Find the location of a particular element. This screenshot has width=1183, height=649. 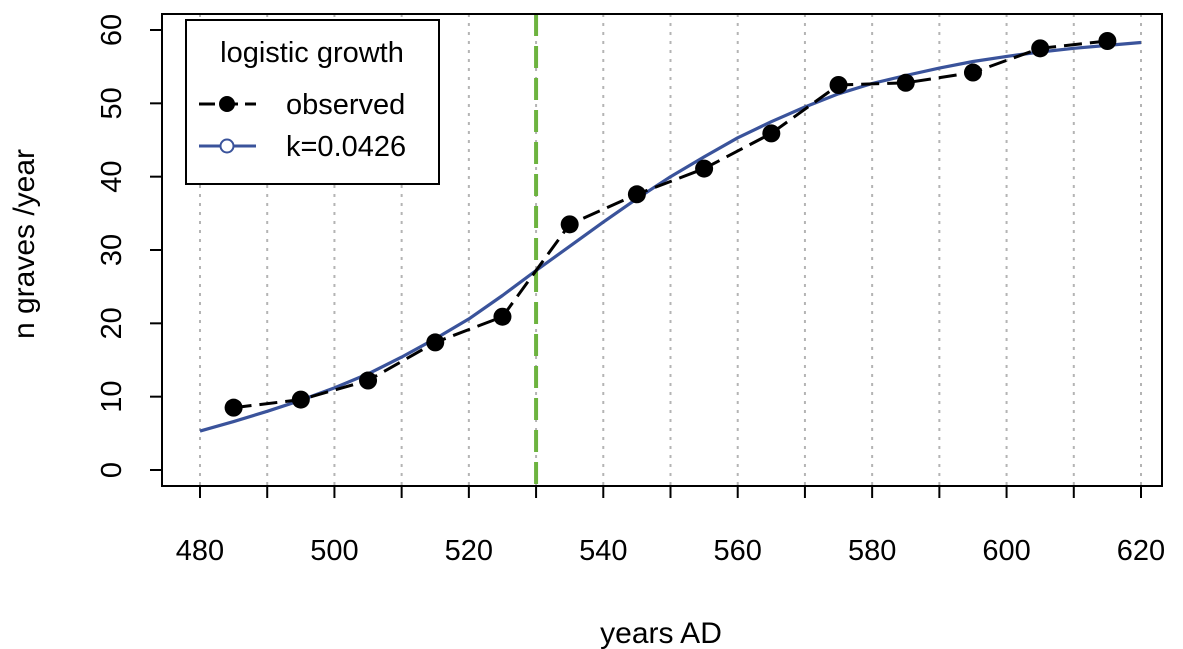

legend-title: logistic growth is located at coordinates (312, 53).